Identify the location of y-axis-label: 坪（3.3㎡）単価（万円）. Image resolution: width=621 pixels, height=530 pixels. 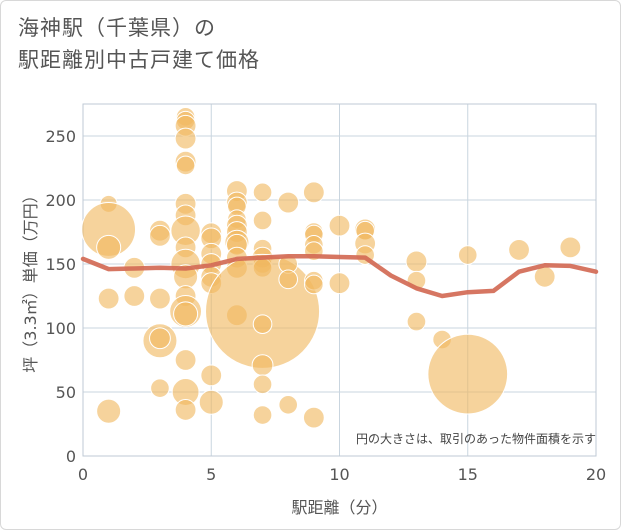
(30, 279).